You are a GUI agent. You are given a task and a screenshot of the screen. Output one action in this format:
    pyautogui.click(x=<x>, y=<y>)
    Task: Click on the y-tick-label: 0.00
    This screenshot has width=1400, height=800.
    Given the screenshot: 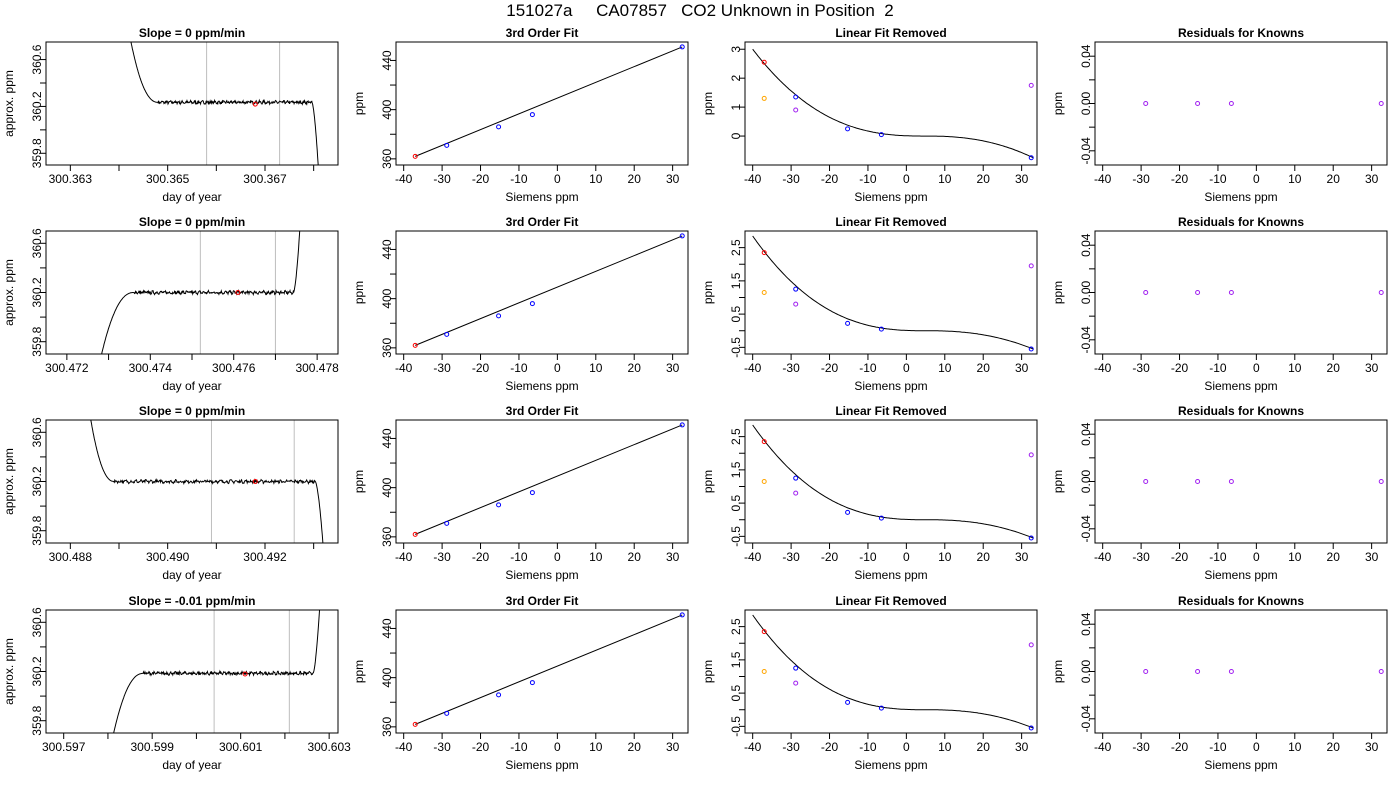 What is the action you would take?
    pyautogui.click(x=1086, y=292)
    